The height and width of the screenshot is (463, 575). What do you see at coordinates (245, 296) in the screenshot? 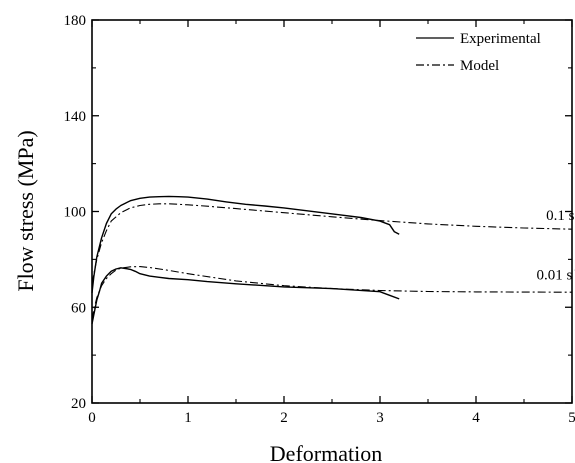
I see `series-line-experimental-0p01` at bounding box center [245, 296].